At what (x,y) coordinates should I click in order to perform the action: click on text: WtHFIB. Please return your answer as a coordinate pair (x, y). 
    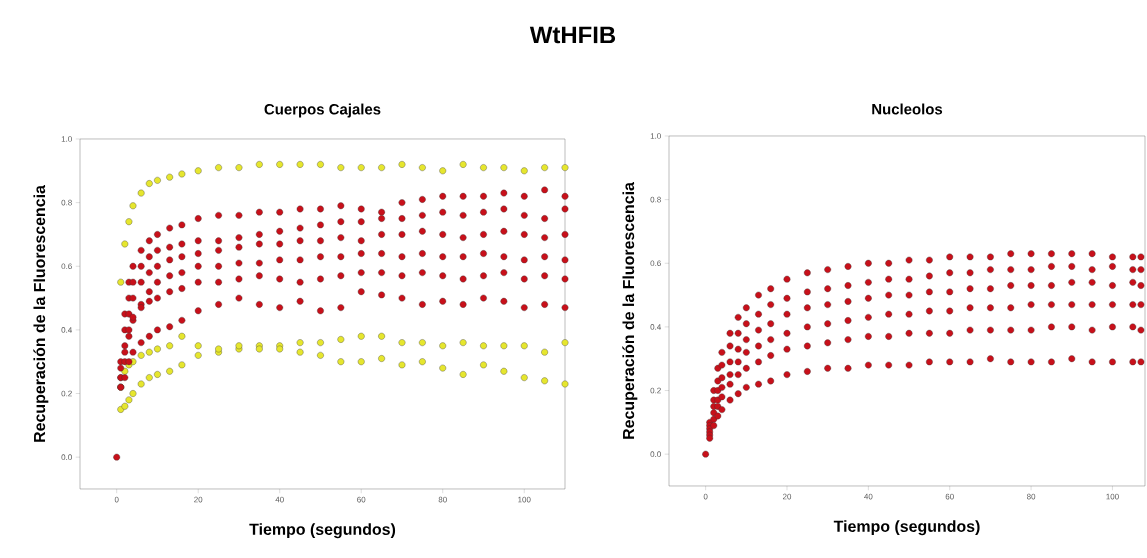
    Looking at the image, I should click on (572, 35).